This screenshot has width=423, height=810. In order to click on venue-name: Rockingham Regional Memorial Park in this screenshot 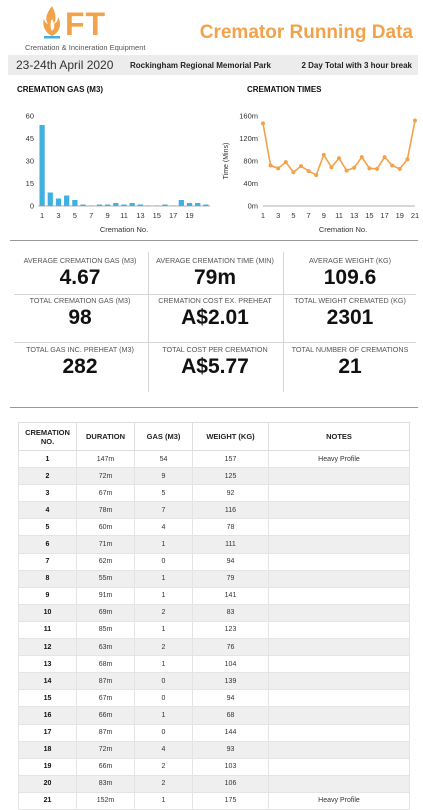, I will do `click(200, 65)`.